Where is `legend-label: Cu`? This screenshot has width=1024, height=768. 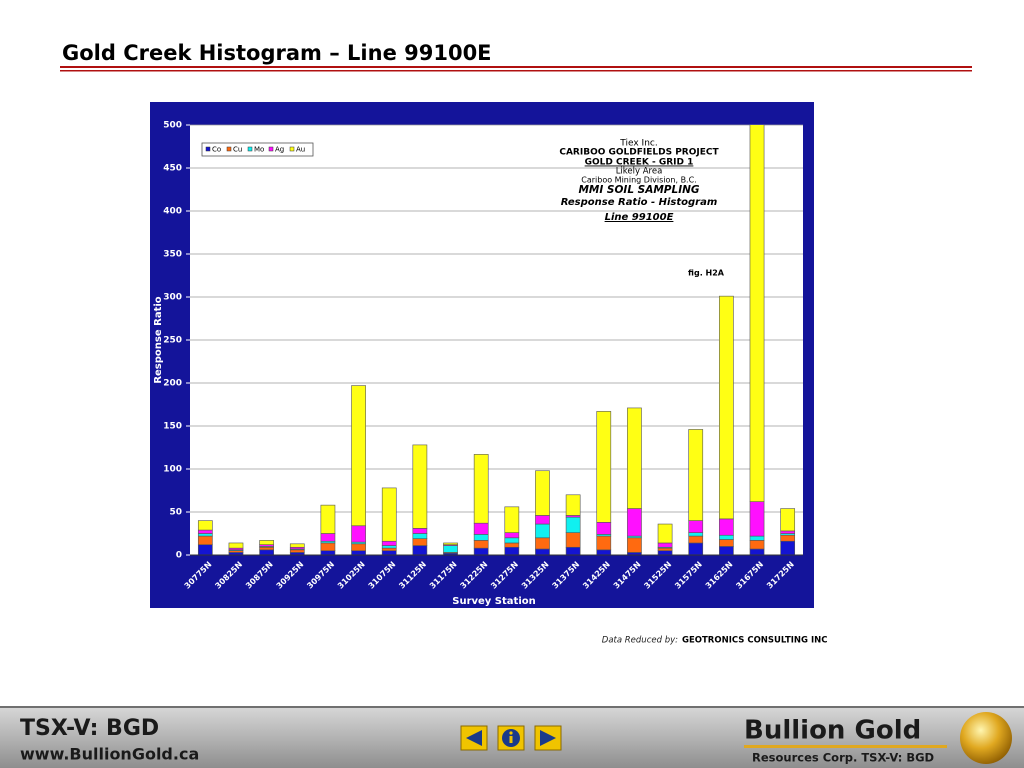 legend-label: Cu is located at coordinates (237, 150).